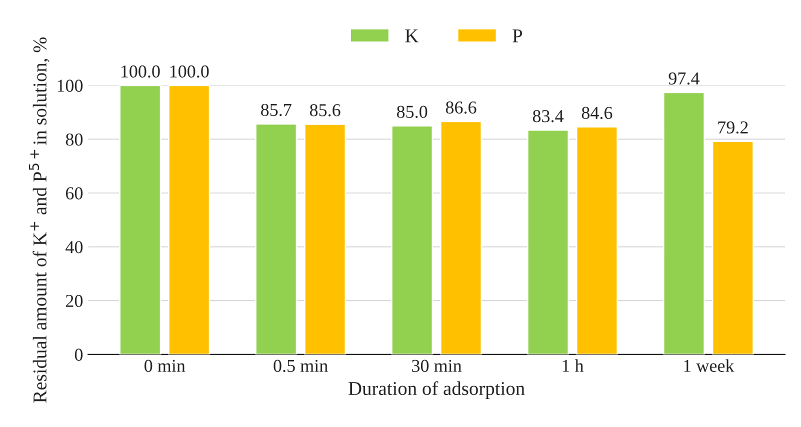 The height and width of the screenshot is (427, 801). I want to click on data-label: 84.6, so click(597, 113).